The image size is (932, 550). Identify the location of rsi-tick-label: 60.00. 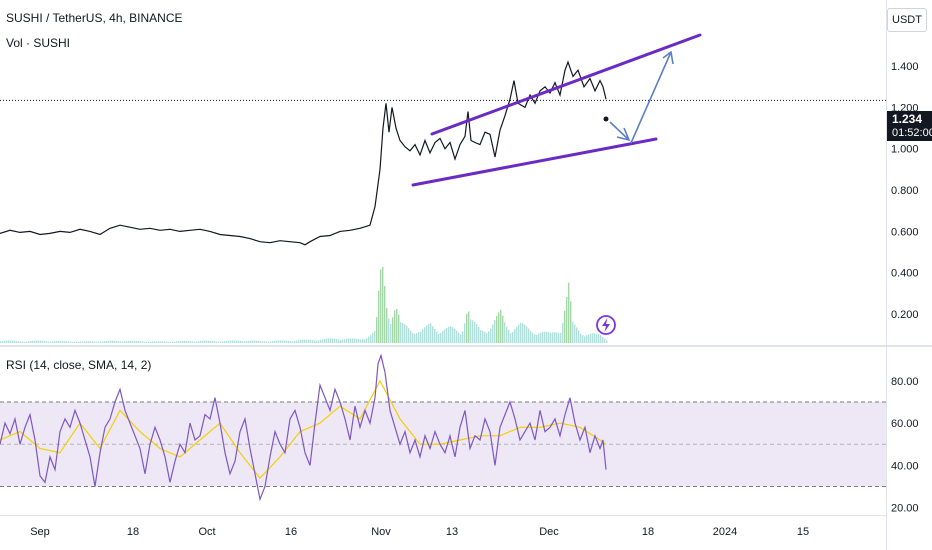
(905, 424).